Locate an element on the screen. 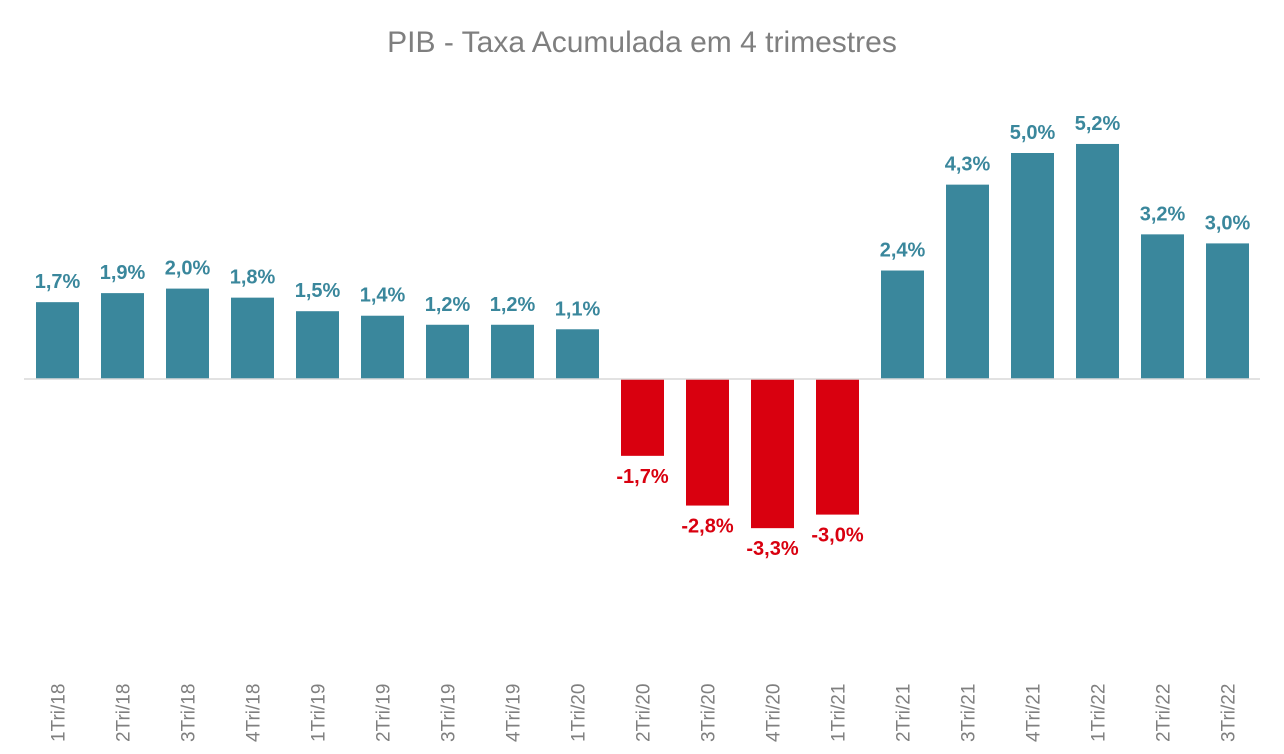 Image resolution: width=1284 pixels, height=754 pixels. x-tick-label: 1Tri/21 is located at coordinates (839, 713).